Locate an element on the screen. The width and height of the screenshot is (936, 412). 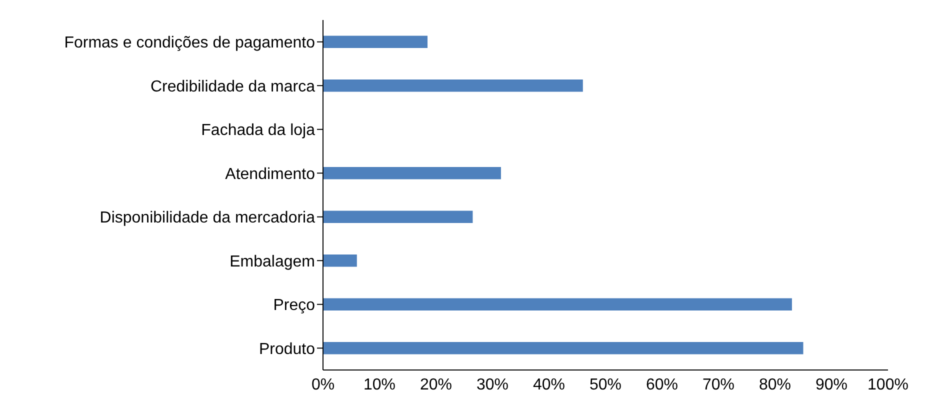
x-tick-label: 60% is located at coordinates (662, 385).